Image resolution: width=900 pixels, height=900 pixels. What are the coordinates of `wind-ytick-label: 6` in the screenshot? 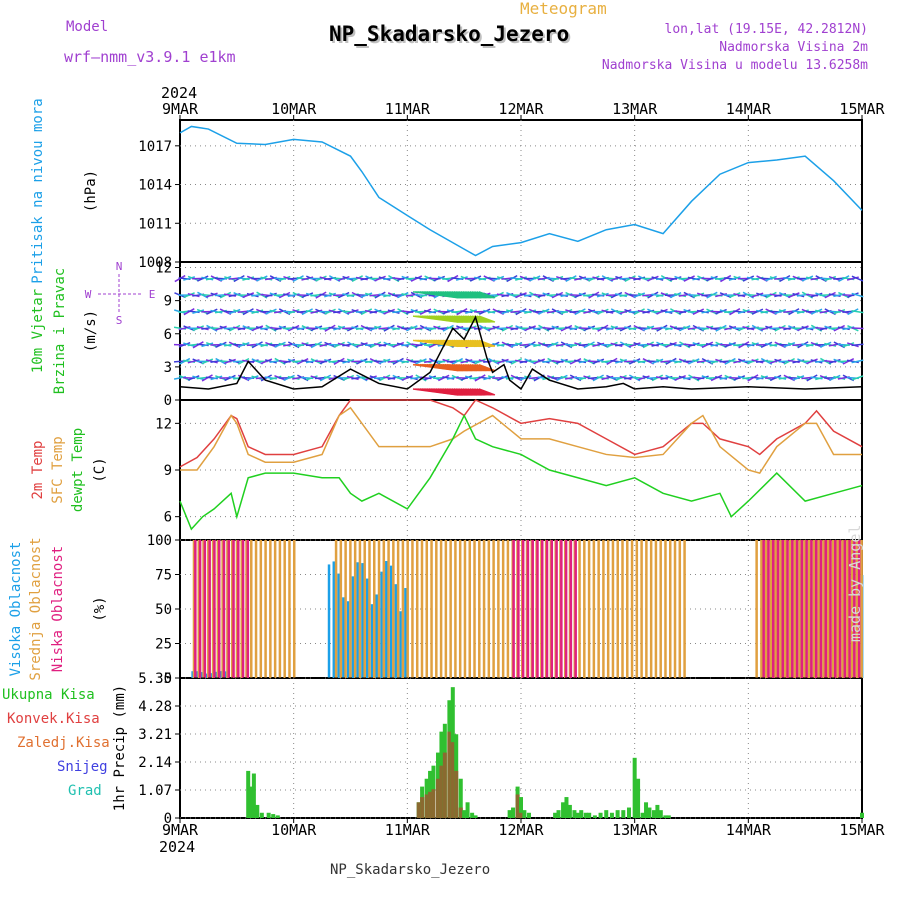 It's located at (168, 335).